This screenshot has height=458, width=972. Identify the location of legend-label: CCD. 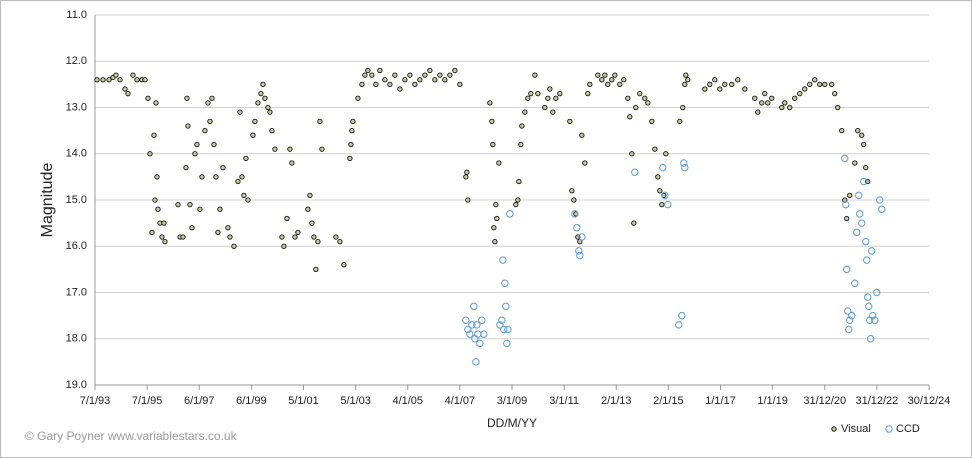
(908, 429).